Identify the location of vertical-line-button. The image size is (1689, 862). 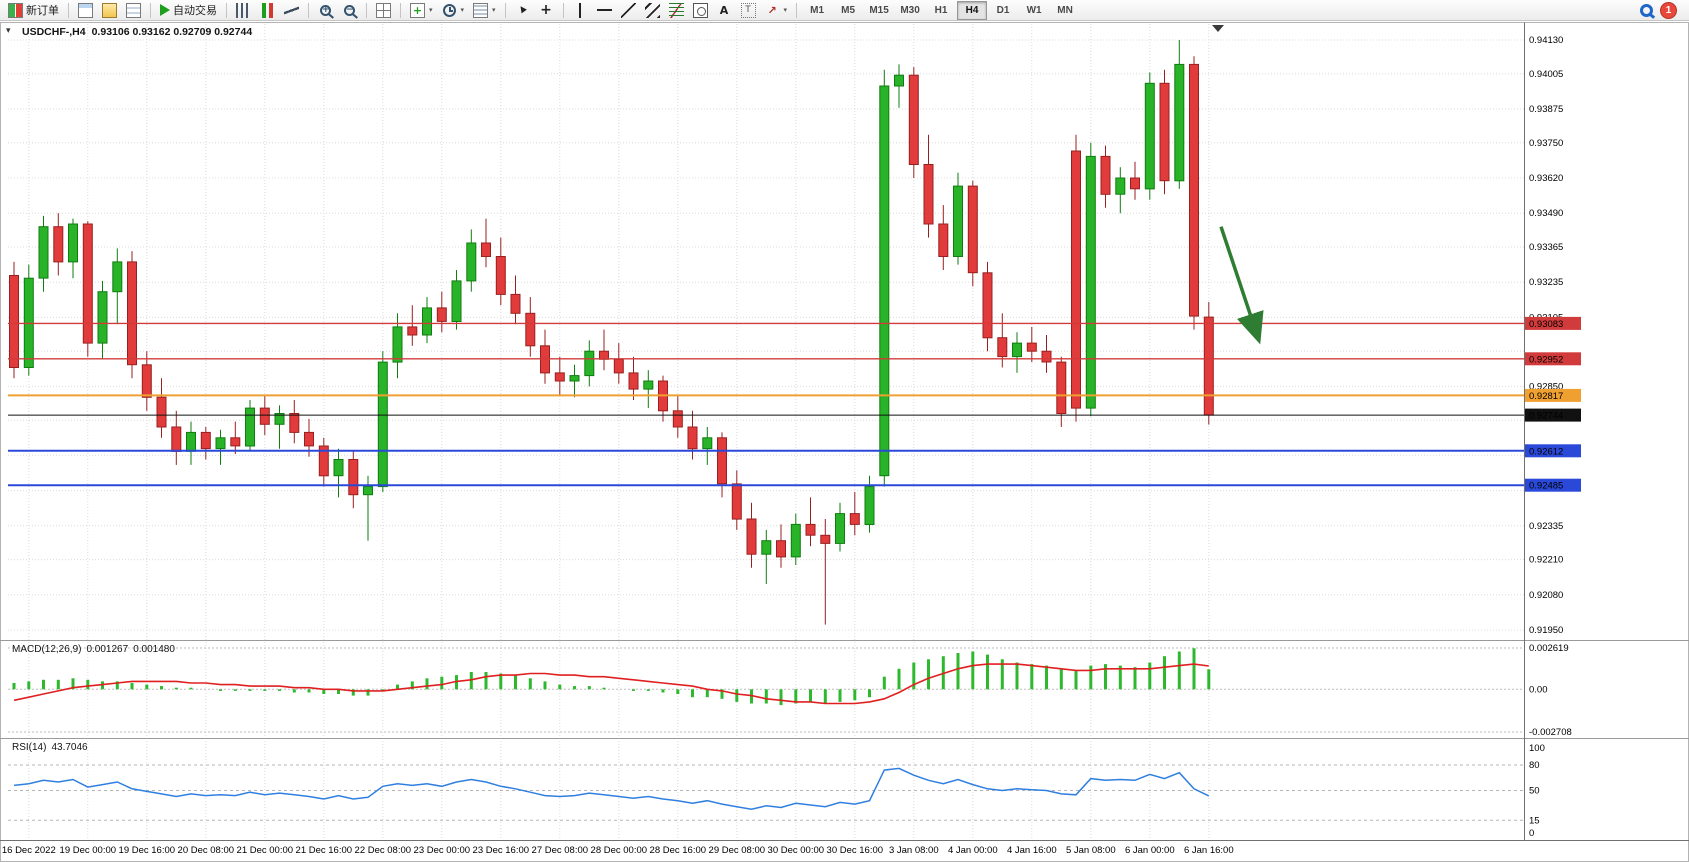
(580, 10).